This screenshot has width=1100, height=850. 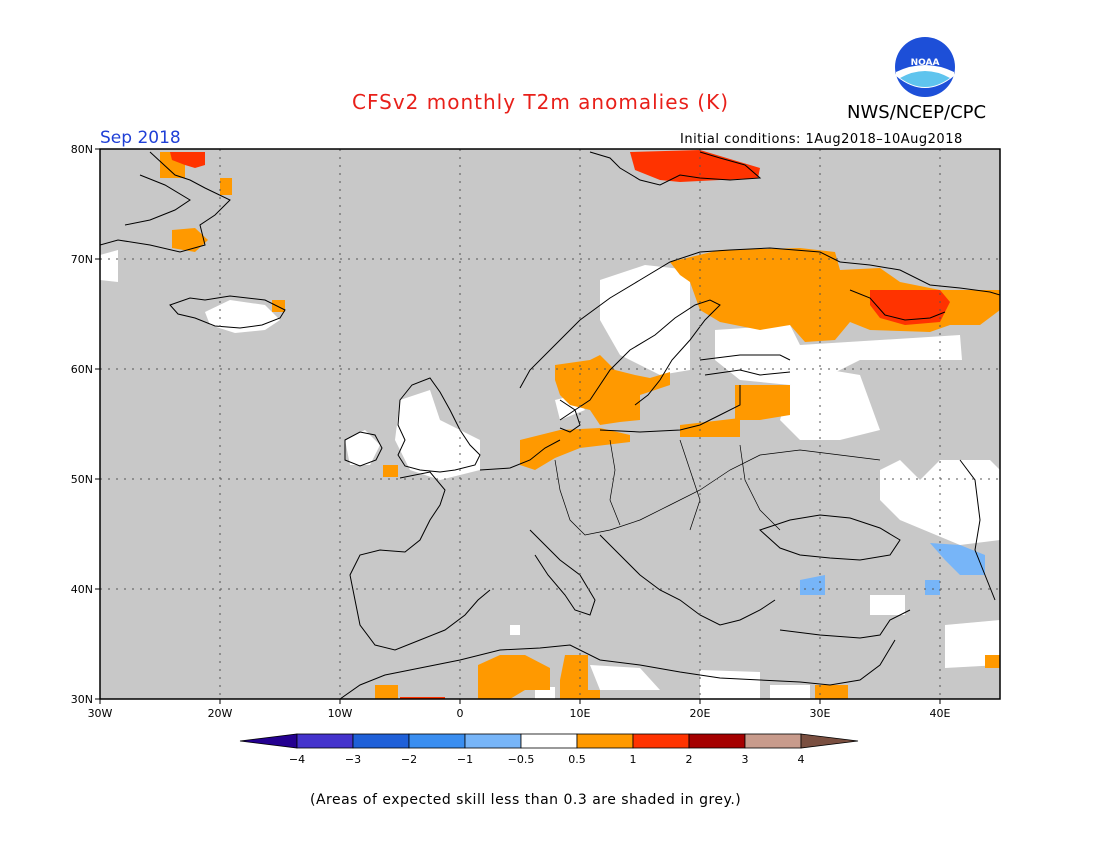 What do you see at coordinates (460, 713) in the screenshot?
I see `lon-tick-label: 0` at bounding box center [460, 713].